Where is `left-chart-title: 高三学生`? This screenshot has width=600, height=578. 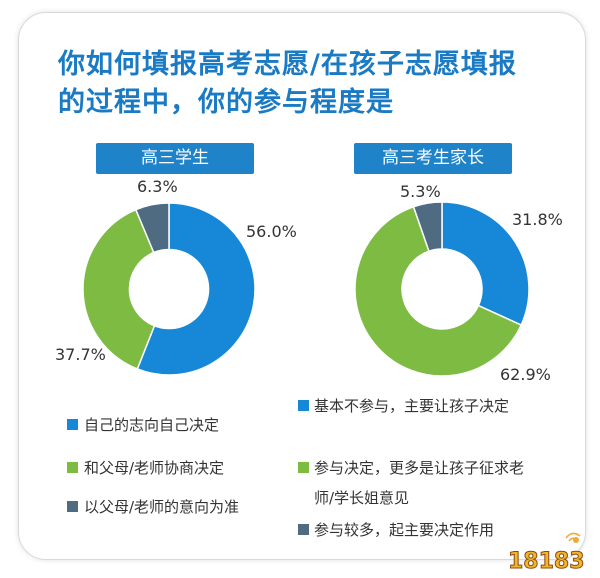
left-chart-title: 高三学生 is located at coordinates (175, 158).